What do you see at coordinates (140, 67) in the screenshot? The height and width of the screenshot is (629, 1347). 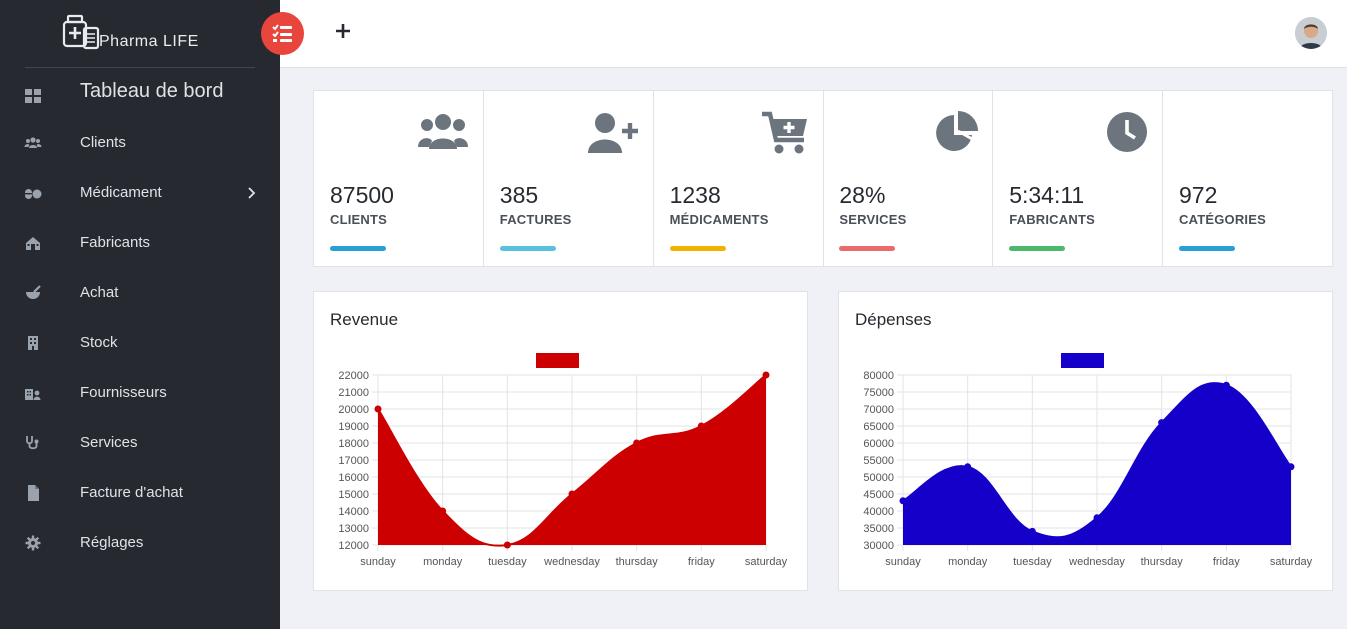 I see `brand-divider` at bounding box center [140, 67].